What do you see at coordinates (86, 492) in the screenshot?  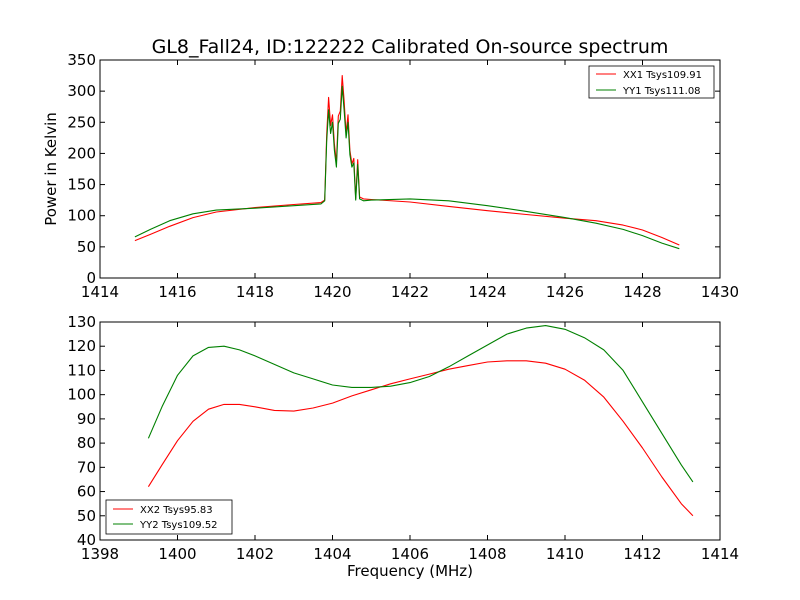 I see `y-tick-label: 60` at bounding box center [86, 492].